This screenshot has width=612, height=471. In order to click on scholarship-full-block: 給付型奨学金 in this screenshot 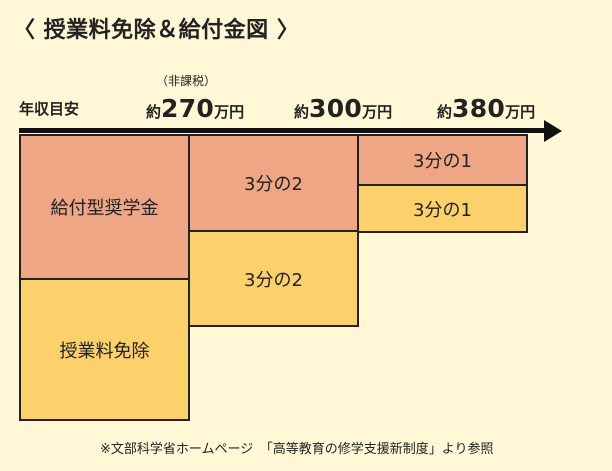, I will do `click(104, 207)`.